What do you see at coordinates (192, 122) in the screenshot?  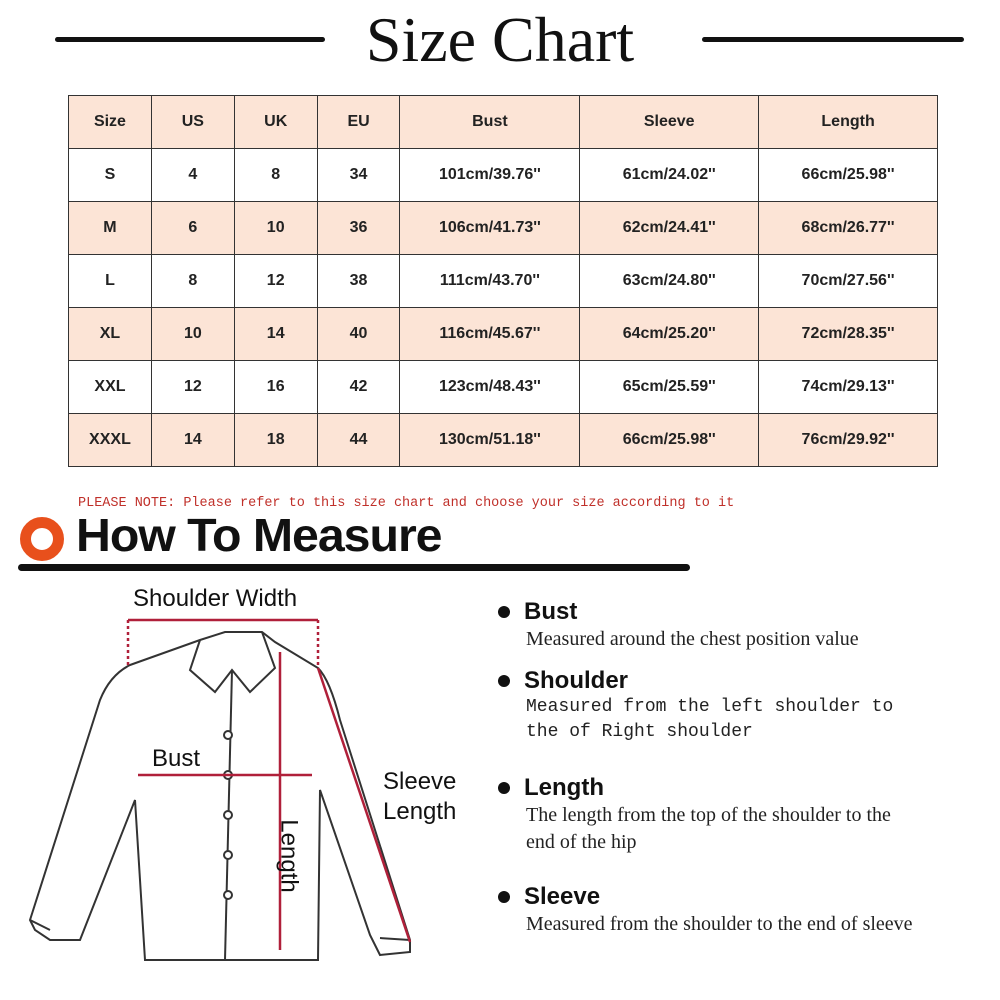 I see `header-cell: US` at bounding box center [192, 122].